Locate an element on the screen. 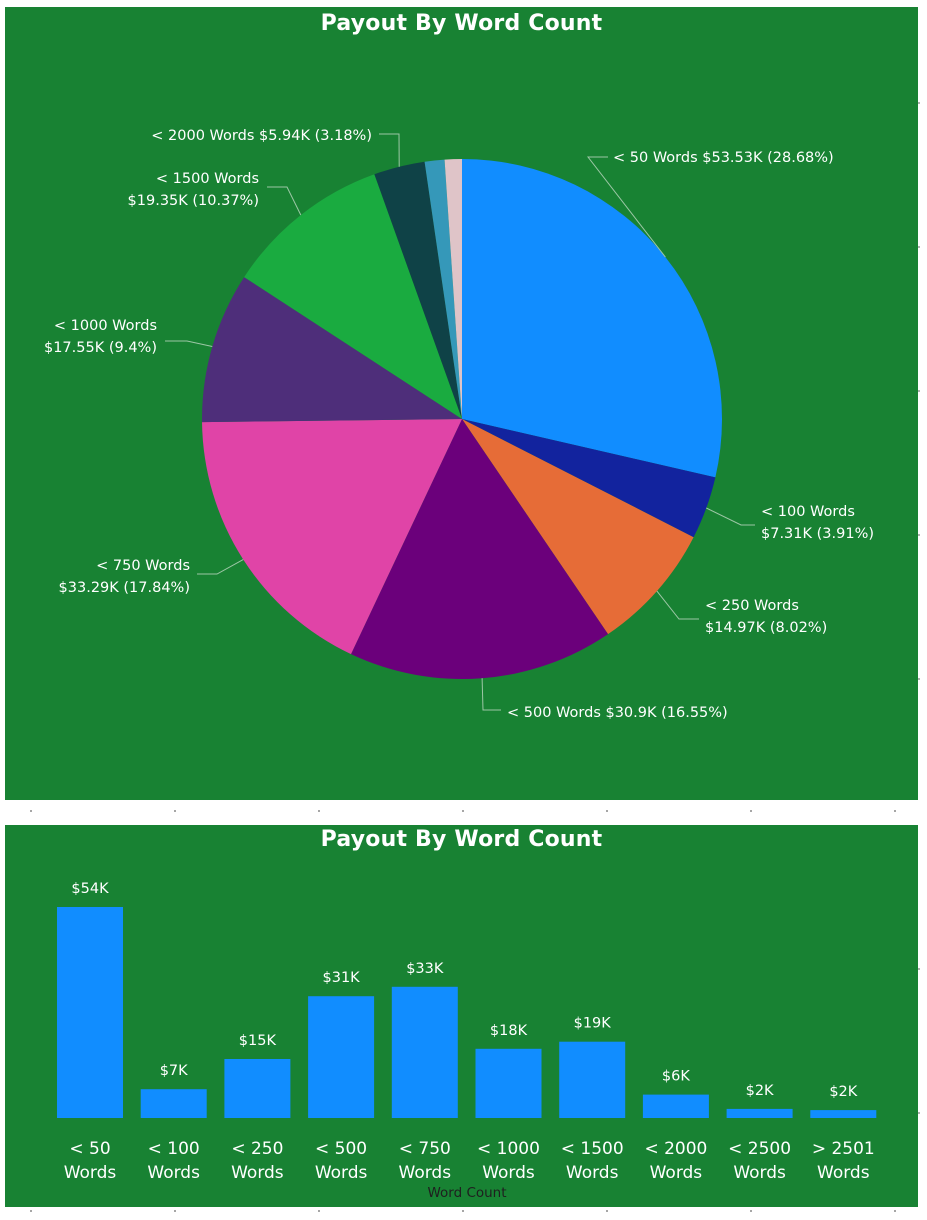 This screenshot has width=927, height=1220. bar-data-label-lt-2000-words: $6K is located at coordinates (676, 1077).